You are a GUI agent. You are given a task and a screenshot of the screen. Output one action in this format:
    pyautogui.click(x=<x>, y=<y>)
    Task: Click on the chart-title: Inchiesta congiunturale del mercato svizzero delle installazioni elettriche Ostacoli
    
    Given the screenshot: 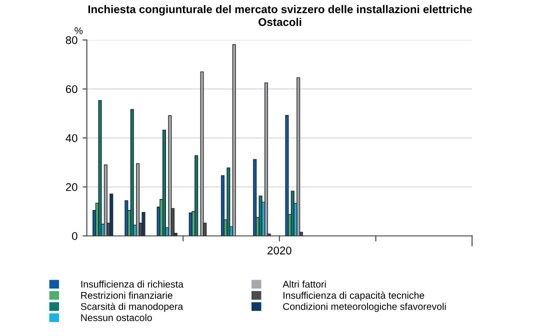 What is the action you would take?
    pyautogui.click(x=280, y=15)
    